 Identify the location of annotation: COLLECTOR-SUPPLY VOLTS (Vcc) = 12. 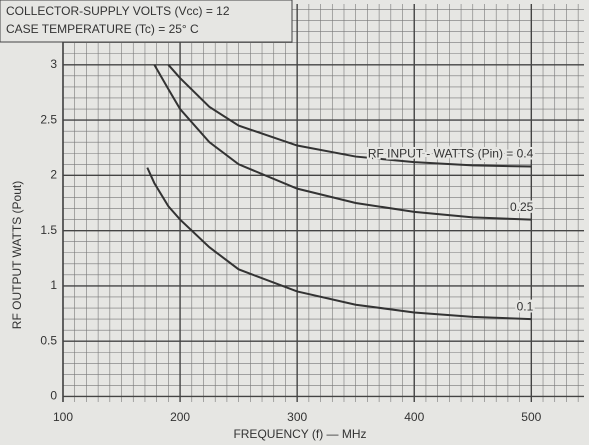
(118, 11).